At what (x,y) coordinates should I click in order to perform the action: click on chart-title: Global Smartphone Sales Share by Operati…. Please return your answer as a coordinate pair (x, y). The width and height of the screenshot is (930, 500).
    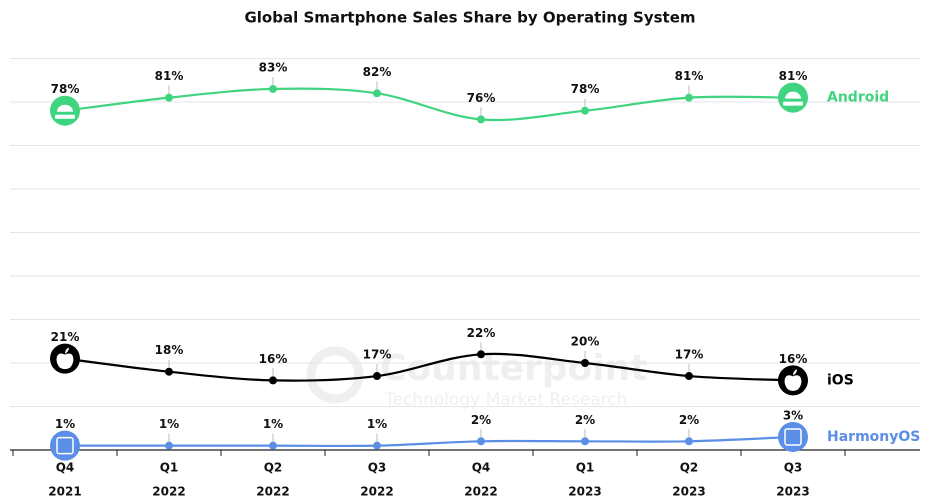
    Looking at the image, I should click on (469, 18).